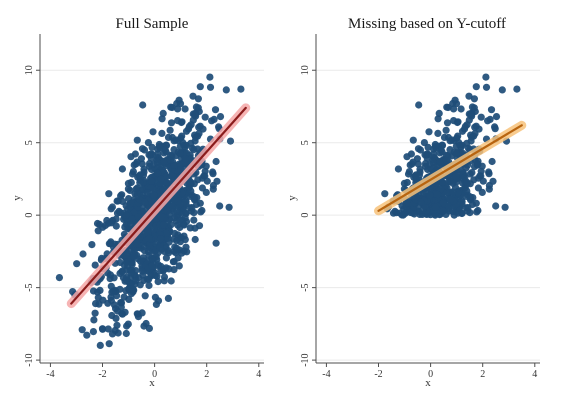 The image size is (579, 403). Describe the element at coordinates (152, 383) in the screenshot. I see `x-axis-label: x` at that location.